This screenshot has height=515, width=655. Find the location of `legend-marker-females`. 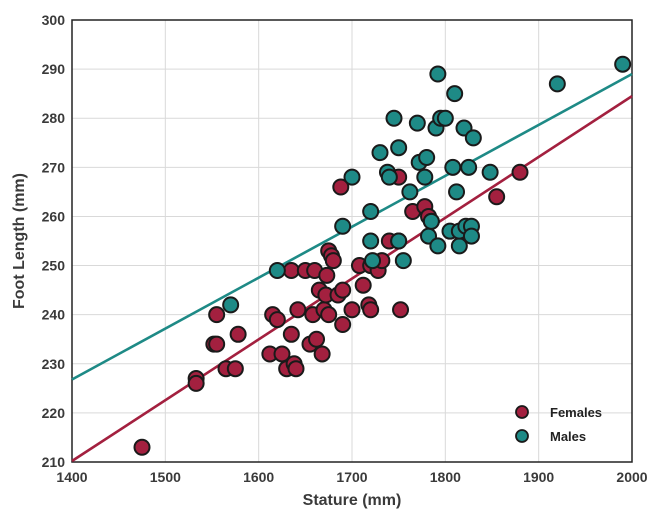

legend-marker-females is located at coordinates (522, 412).